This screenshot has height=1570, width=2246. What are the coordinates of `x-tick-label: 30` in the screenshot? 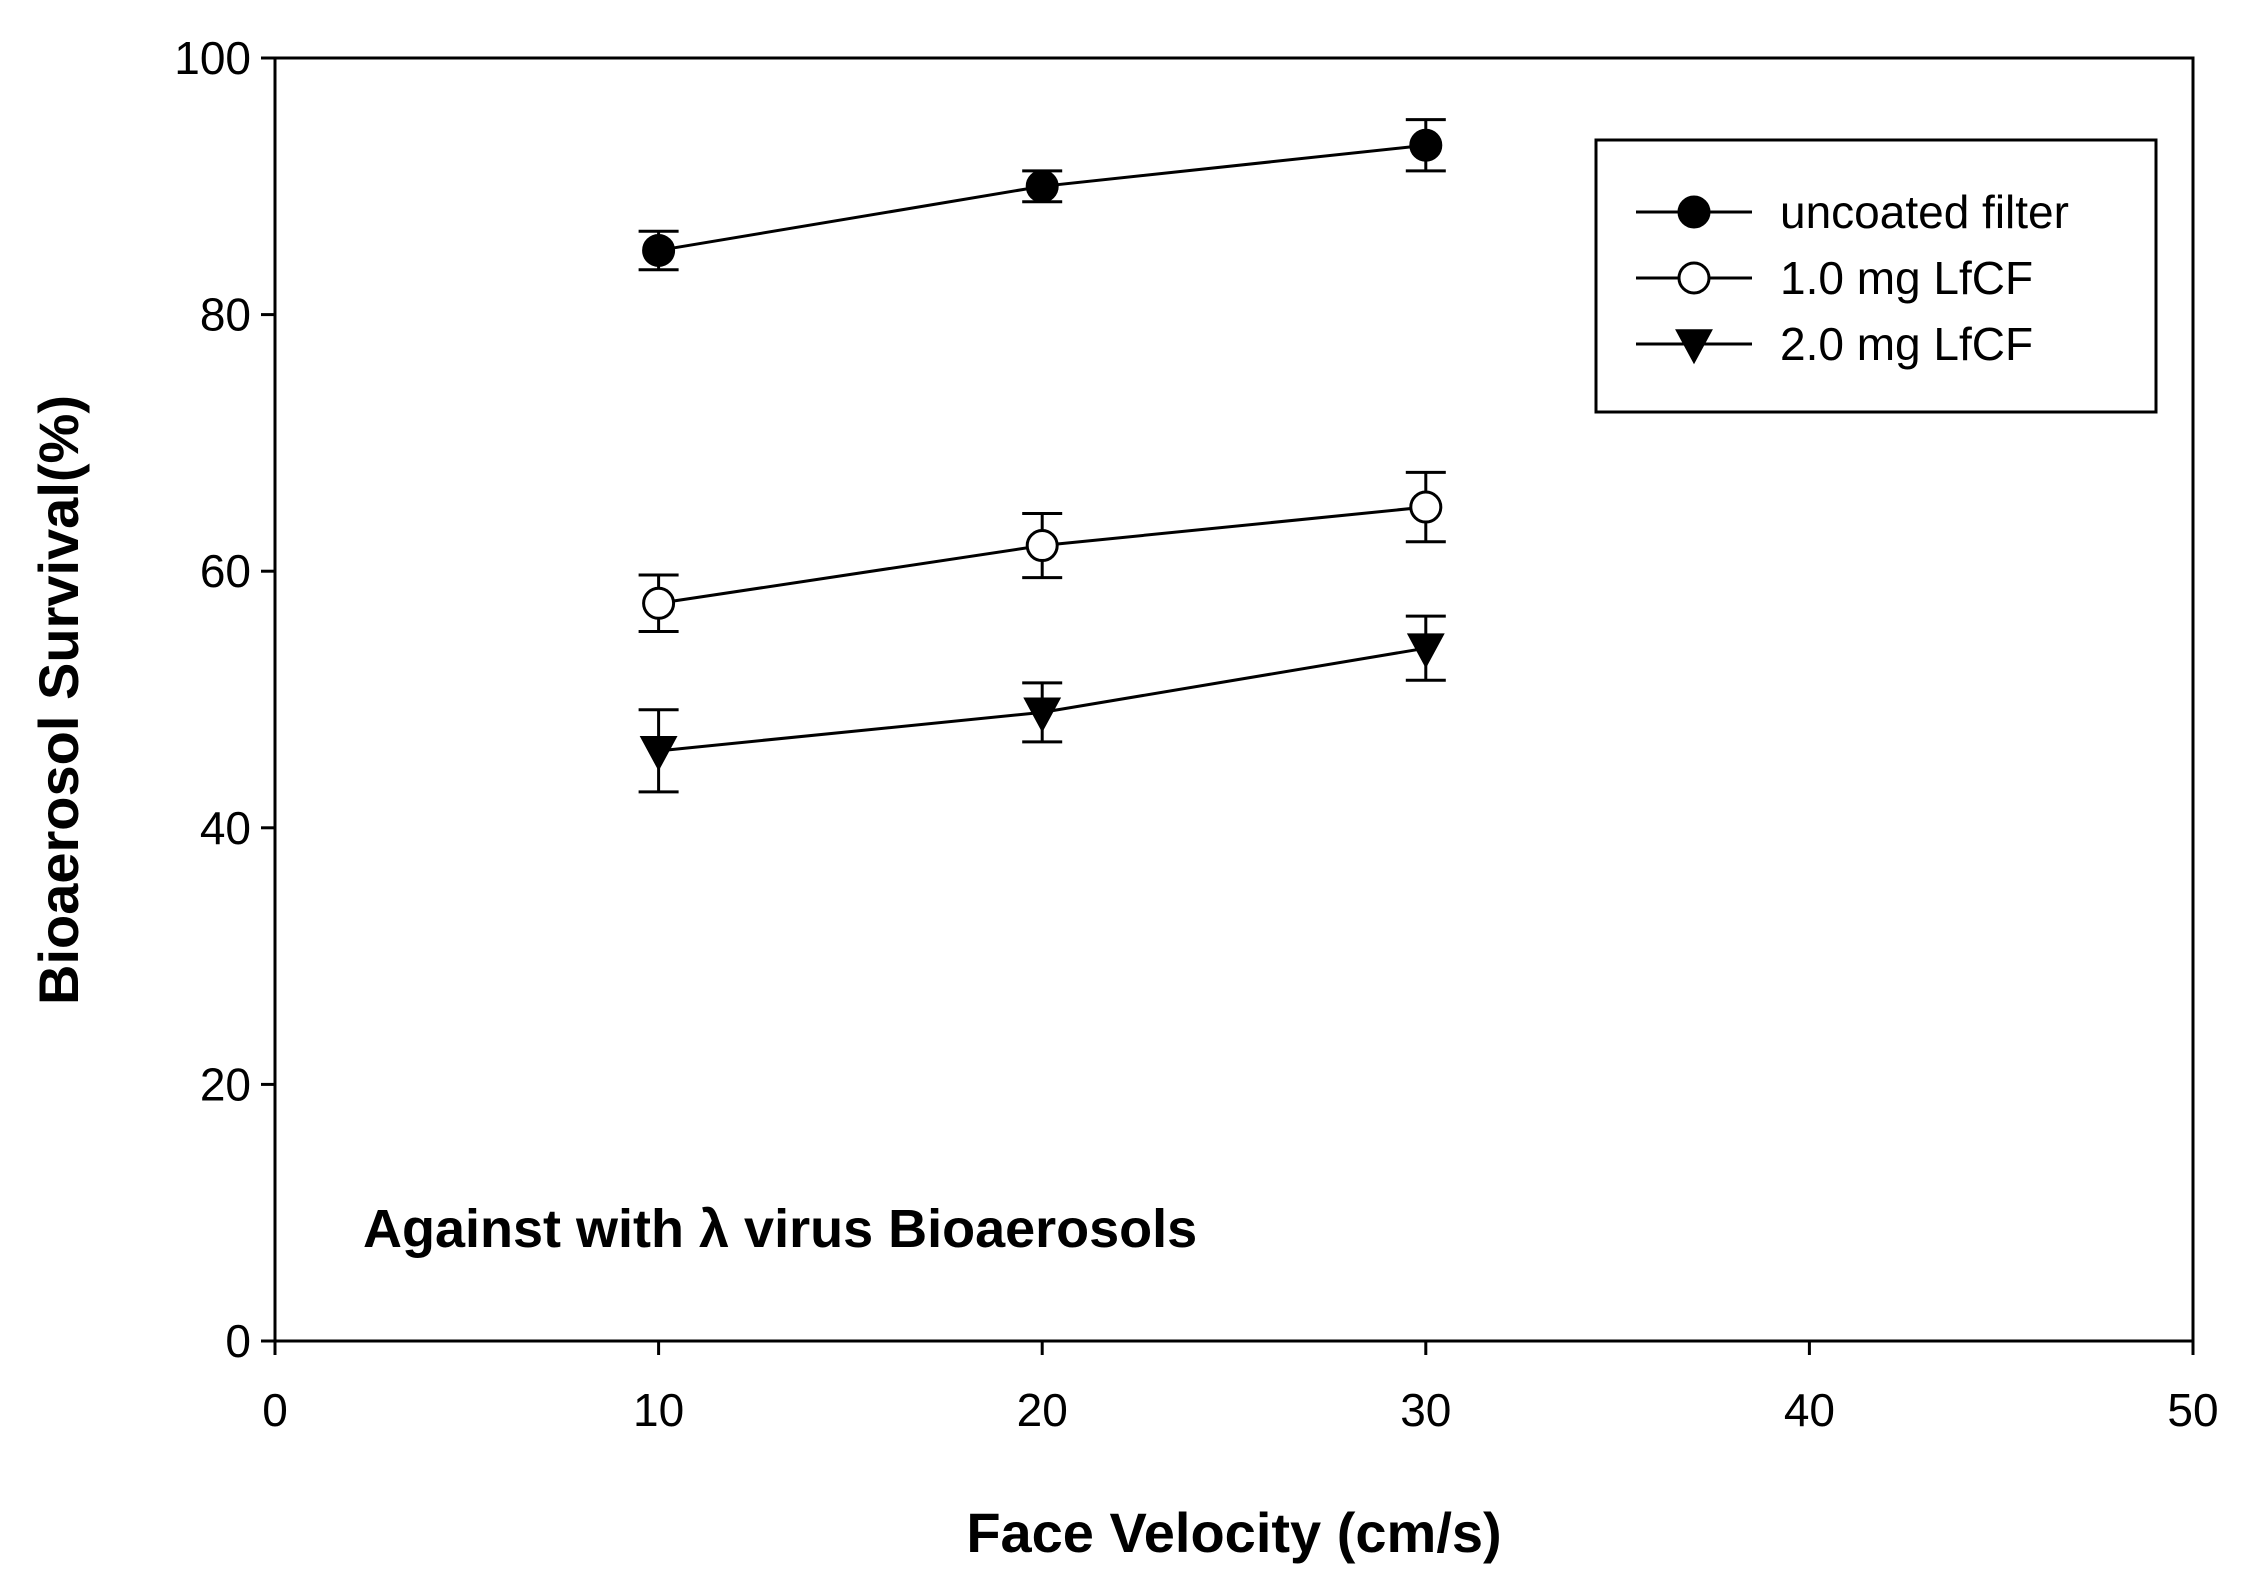 It's located at (1425, 1410).